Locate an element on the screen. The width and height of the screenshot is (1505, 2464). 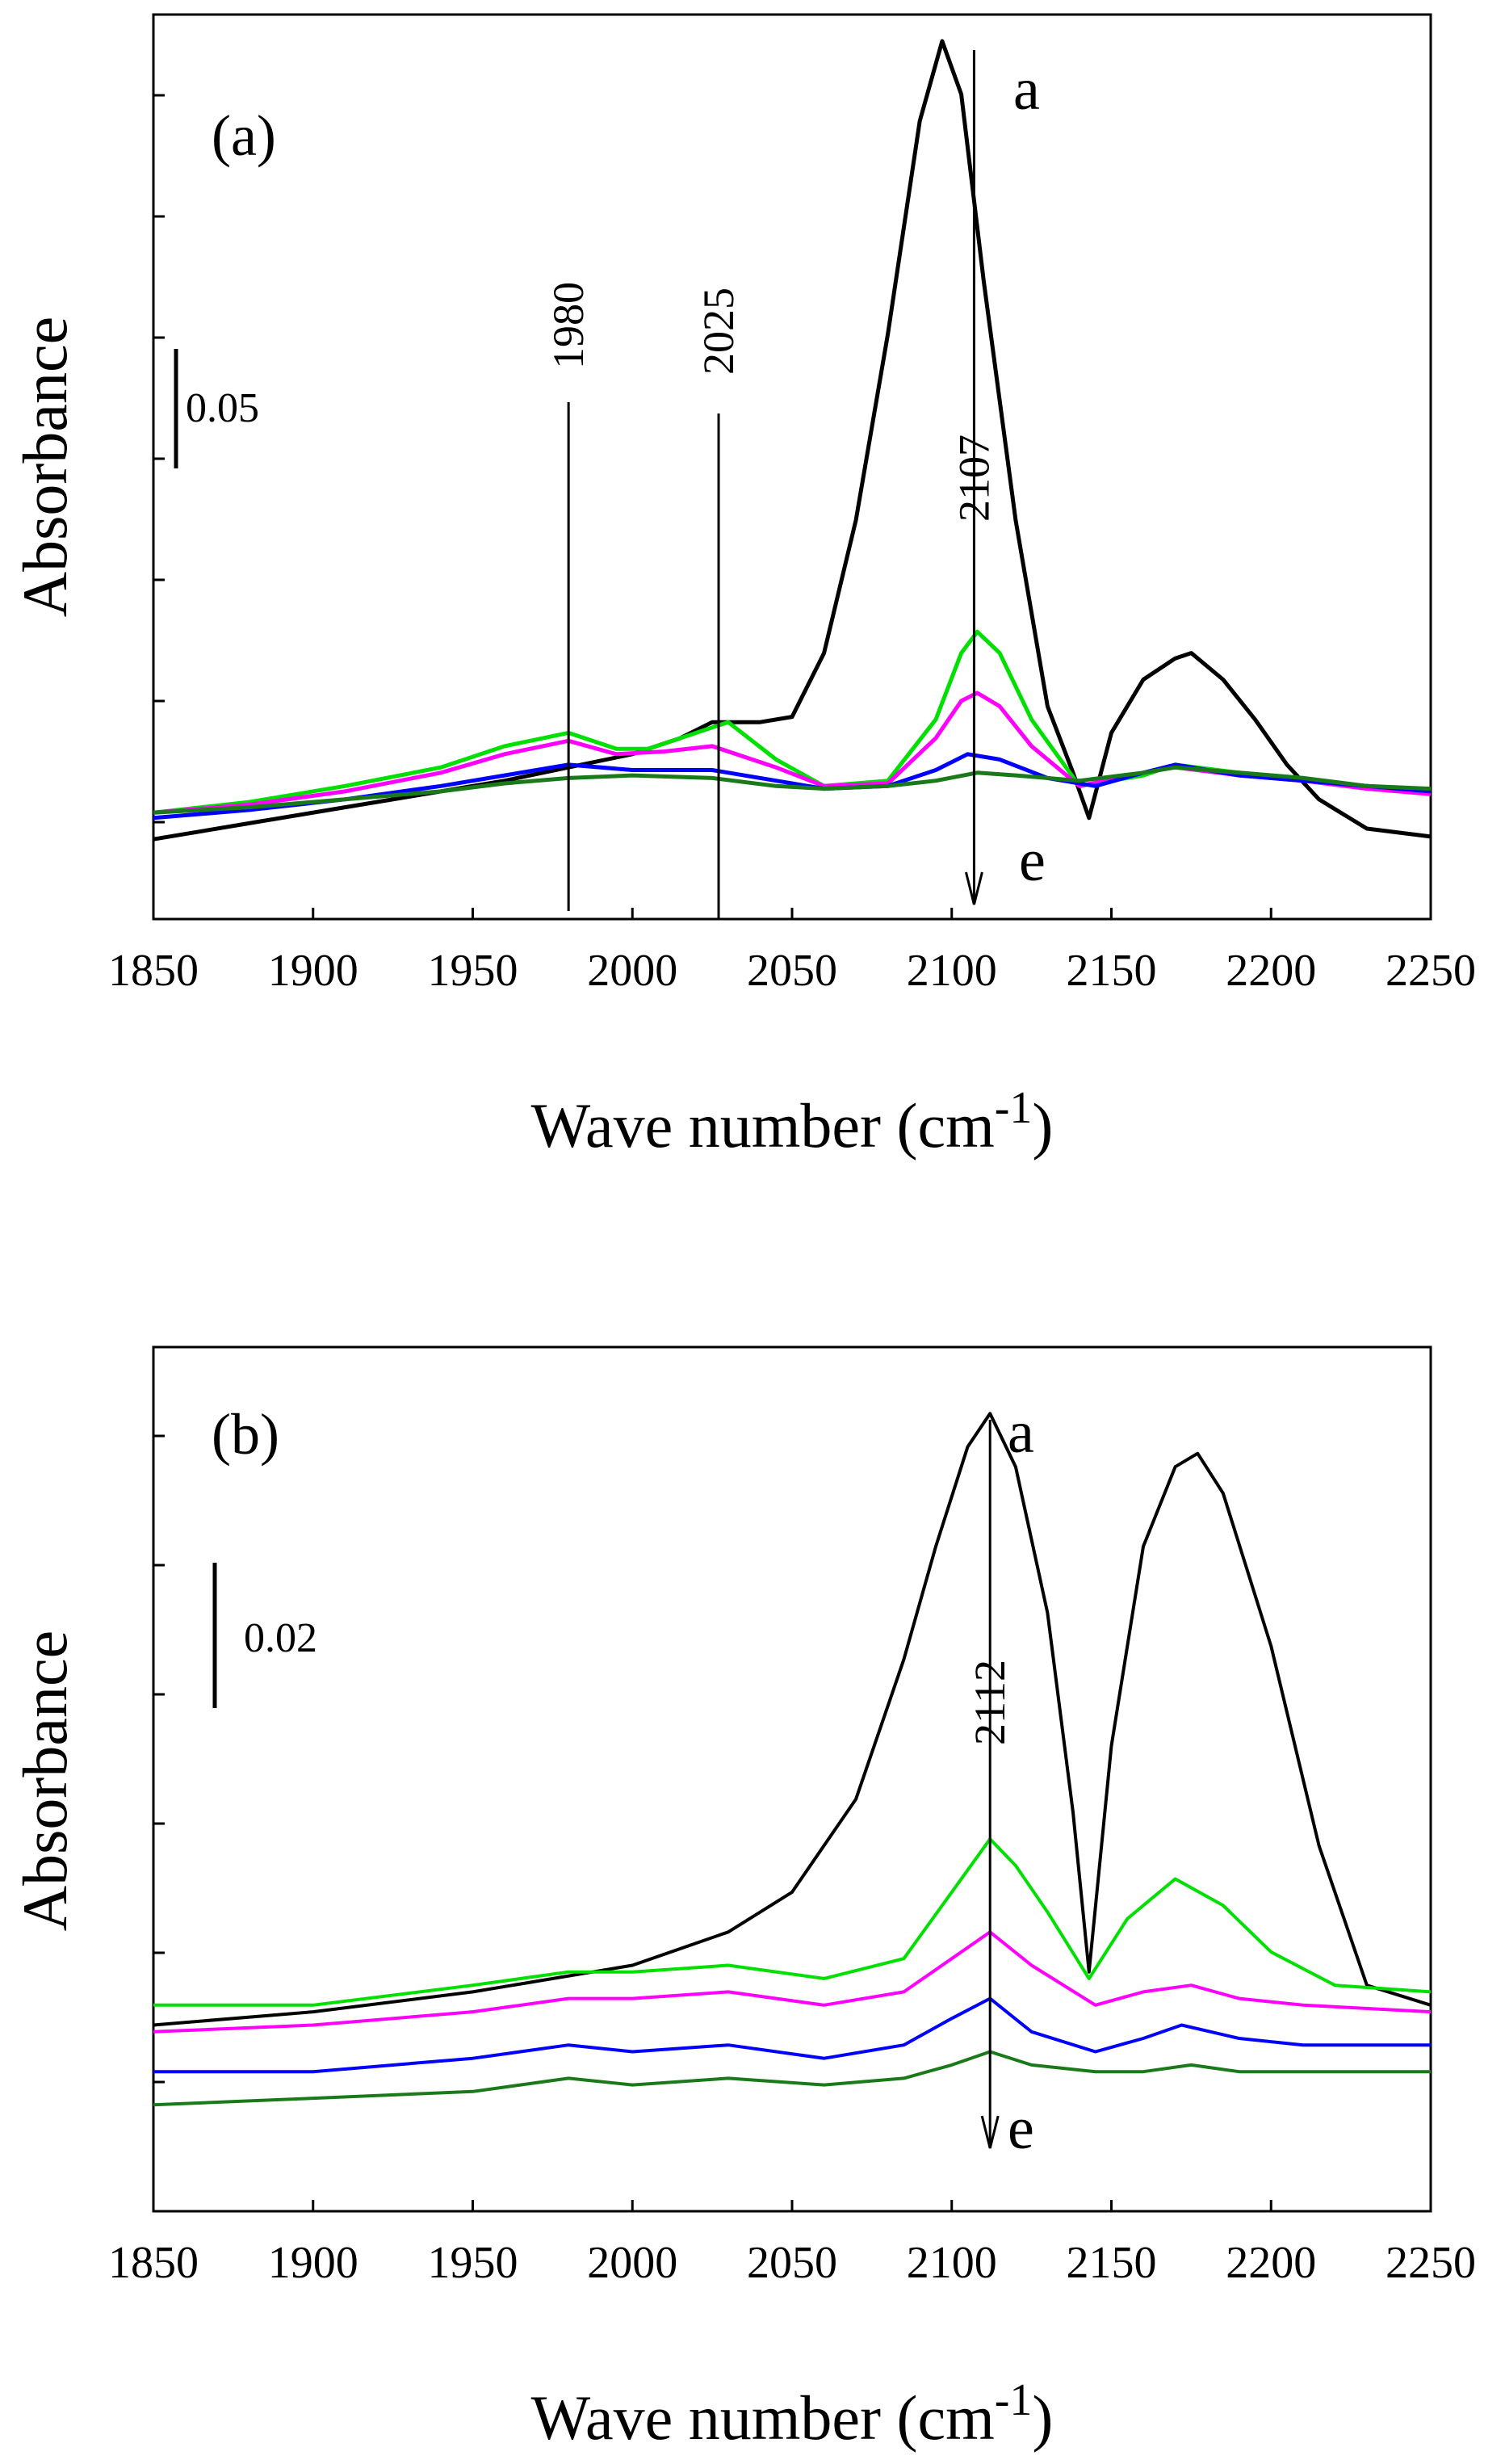
panel-b-series-c-line is located at coordinates (792, 1982).